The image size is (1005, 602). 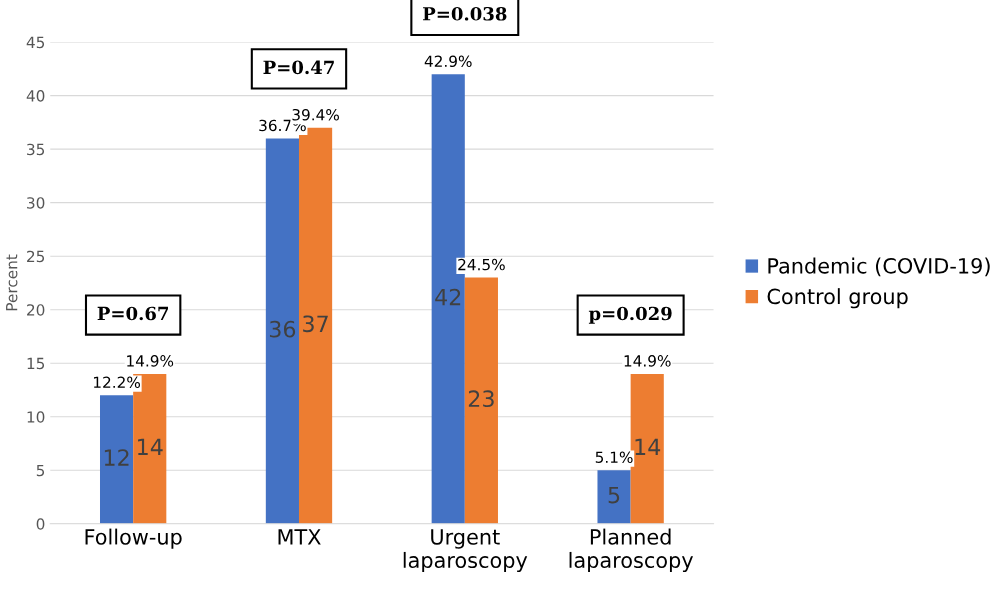 I want to click on annotation: P=0.47, so click(x=298, y=67).